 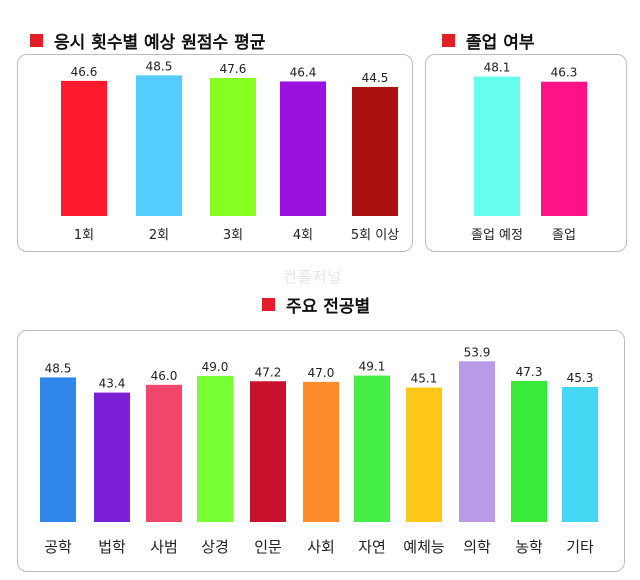 What do you see at coordinates (328, 307) in the screenshot?
I see `majors-title-text: 주요 전공별` at bounding box center [328, 307].